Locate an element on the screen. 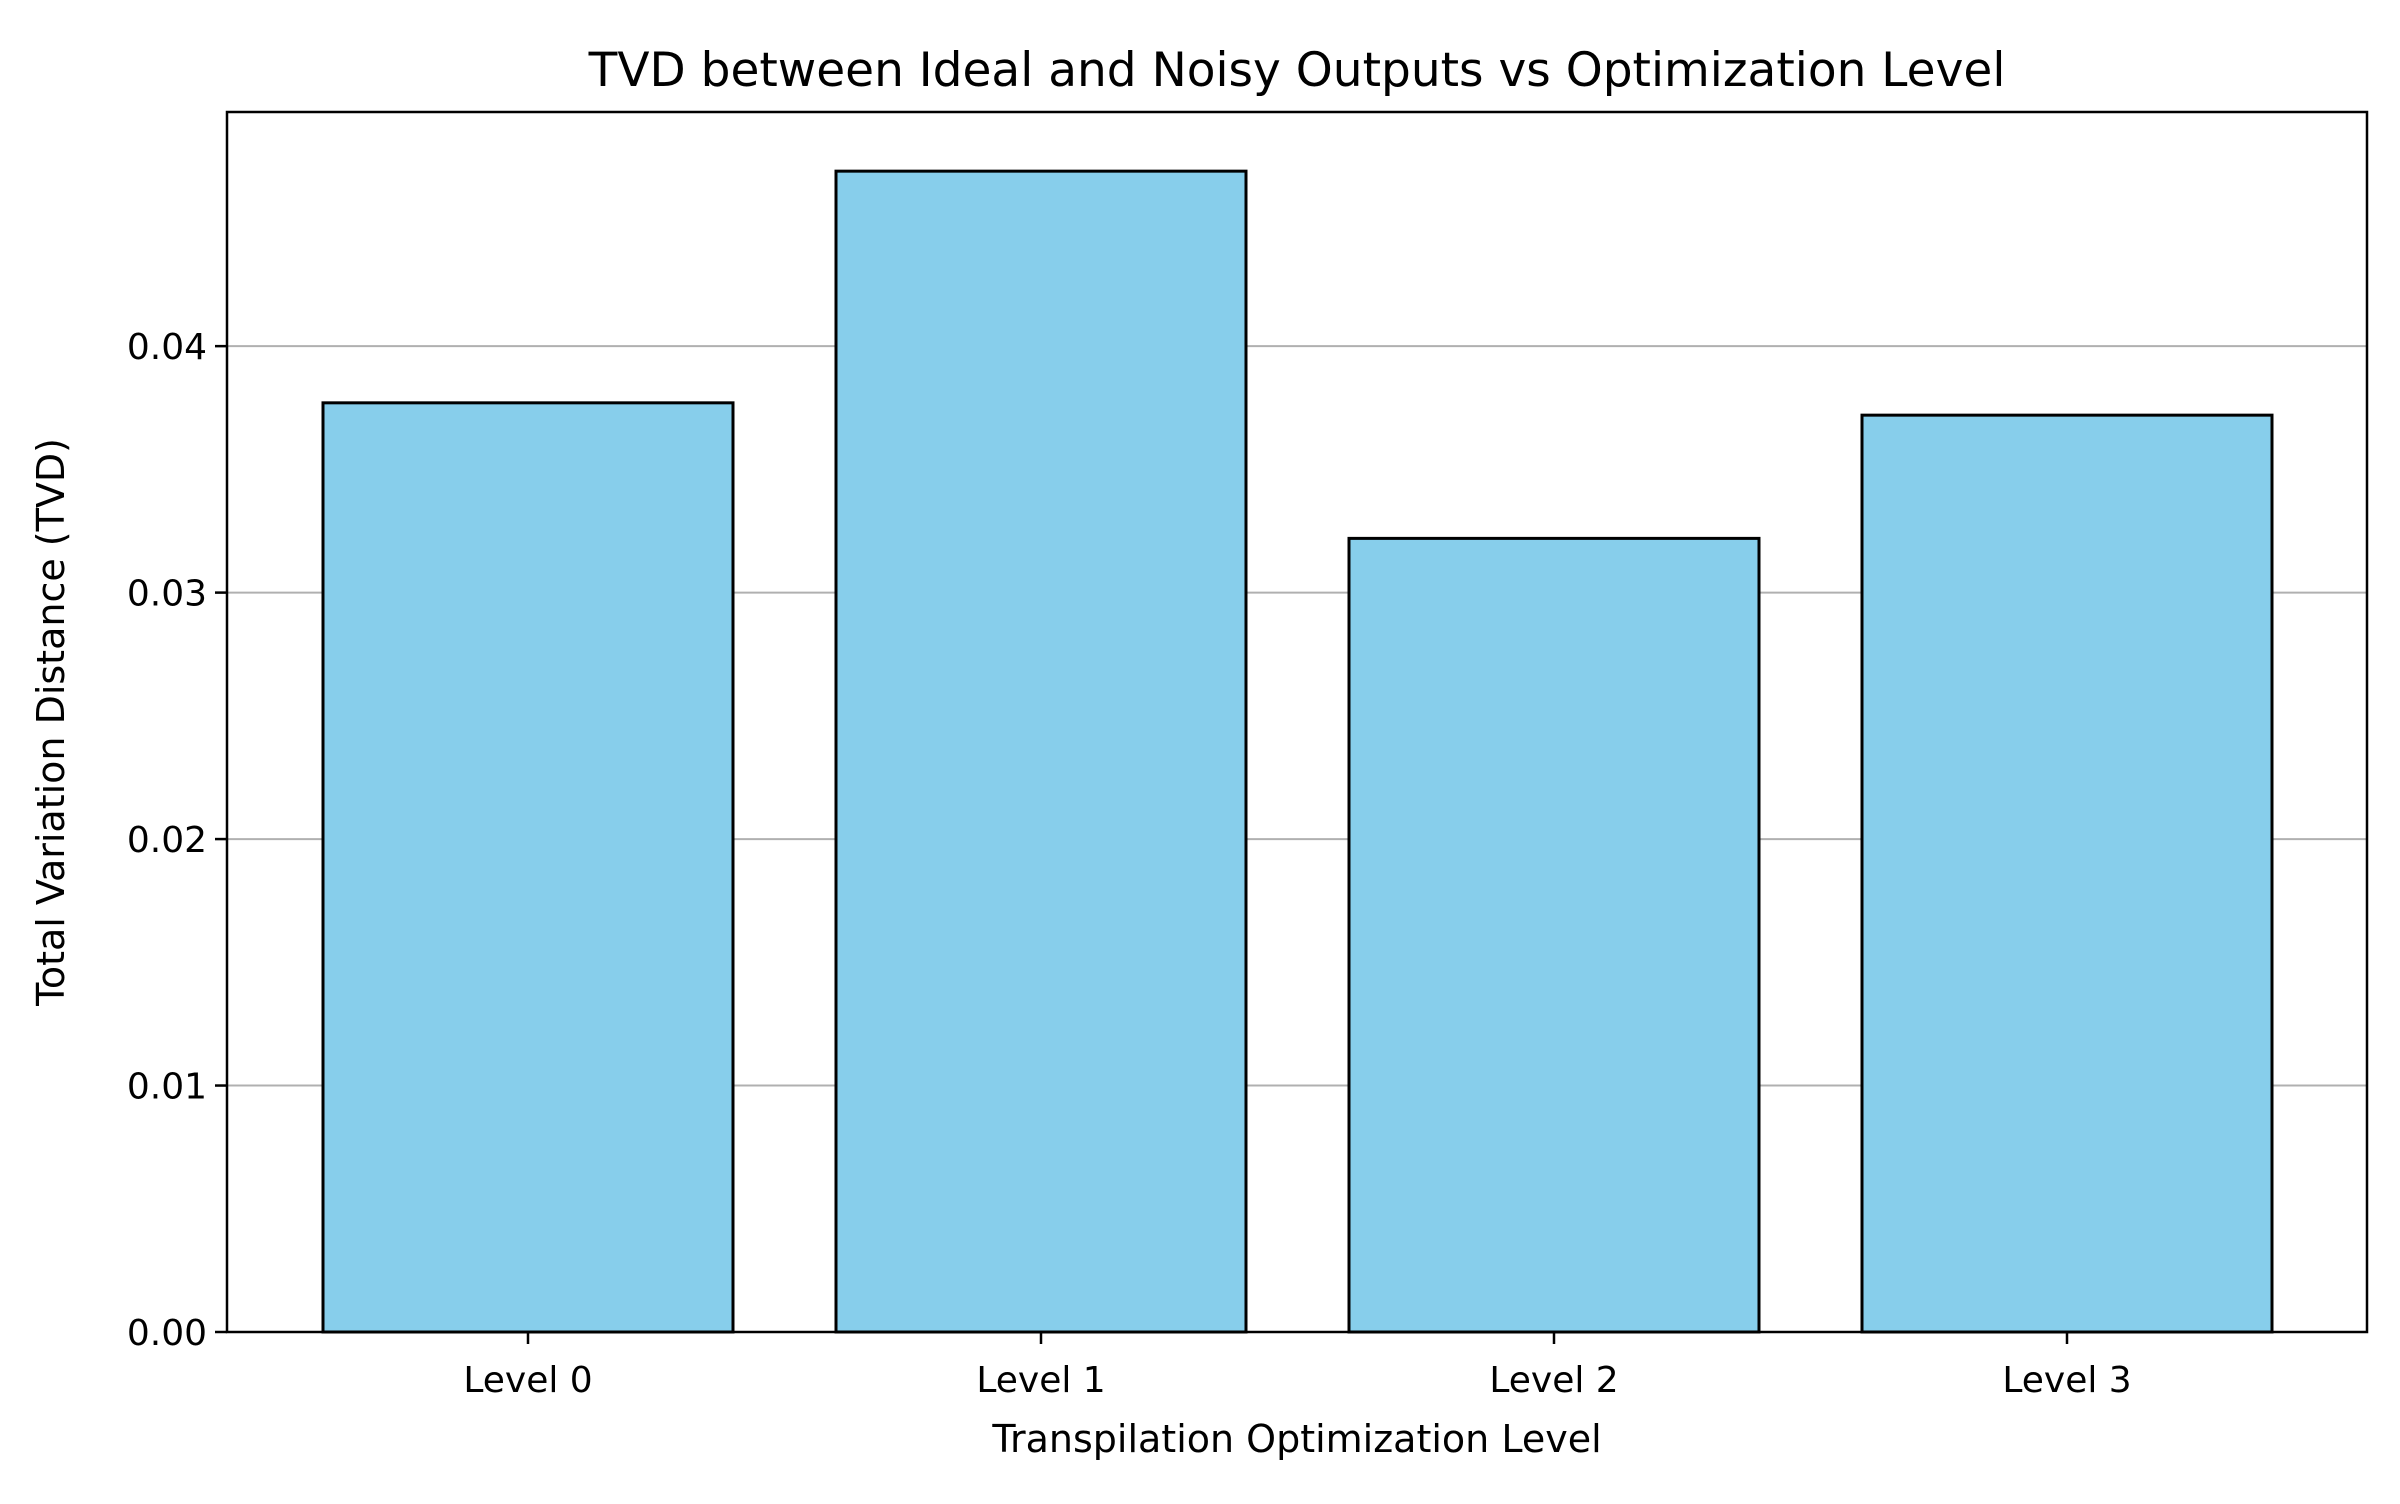 This screenshot has width=2400, height=1504. y-tick-label: 0.04 is located at coordinates (167, 347).